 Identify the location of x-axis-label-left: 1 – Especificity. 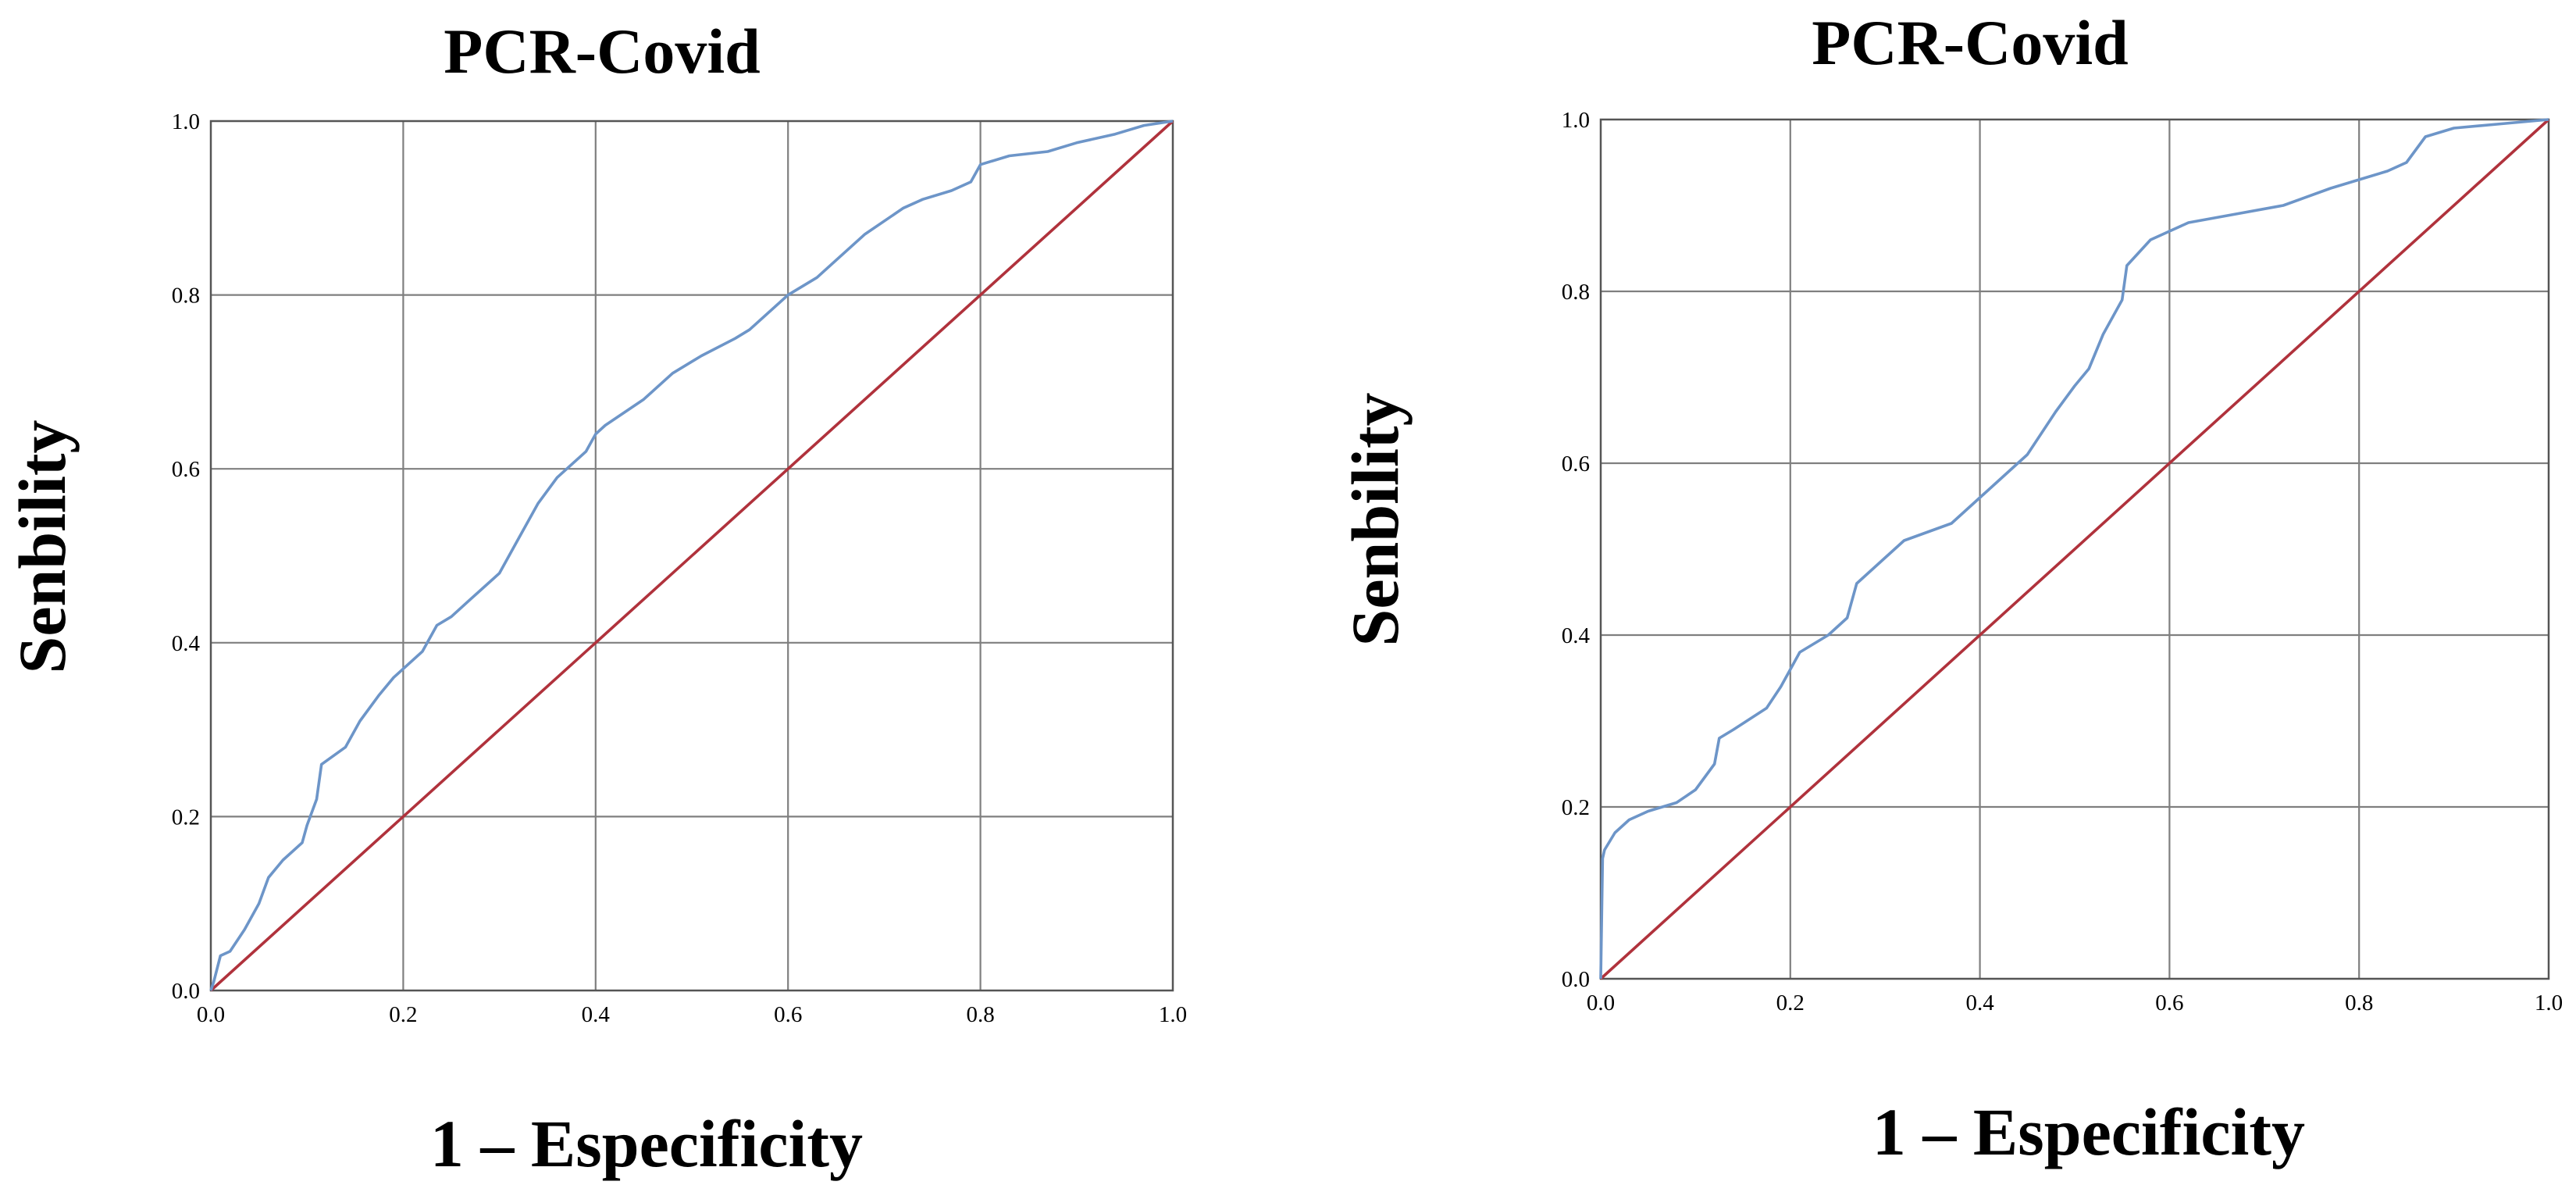
(646, 1143).